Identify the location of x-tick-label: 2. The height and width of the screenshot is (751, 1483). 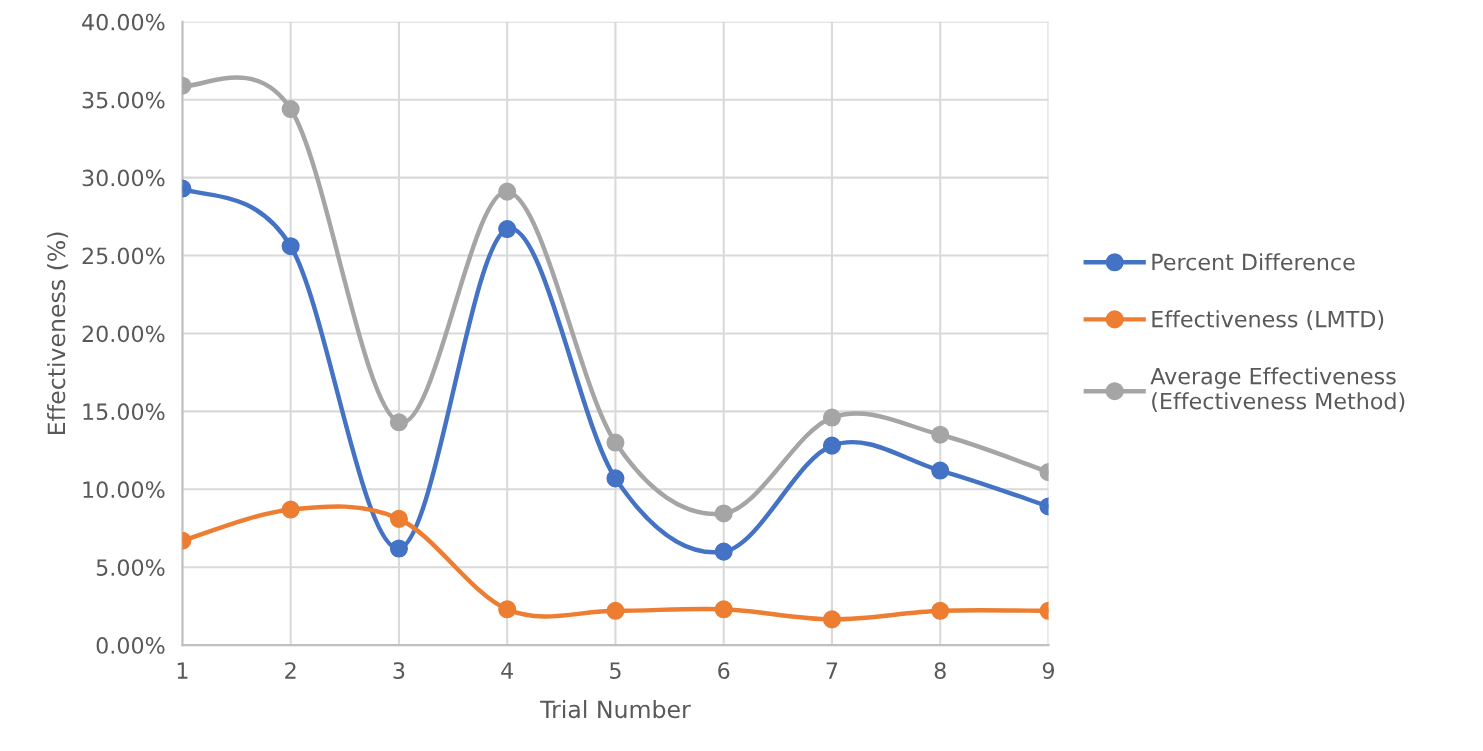
(290, 670).